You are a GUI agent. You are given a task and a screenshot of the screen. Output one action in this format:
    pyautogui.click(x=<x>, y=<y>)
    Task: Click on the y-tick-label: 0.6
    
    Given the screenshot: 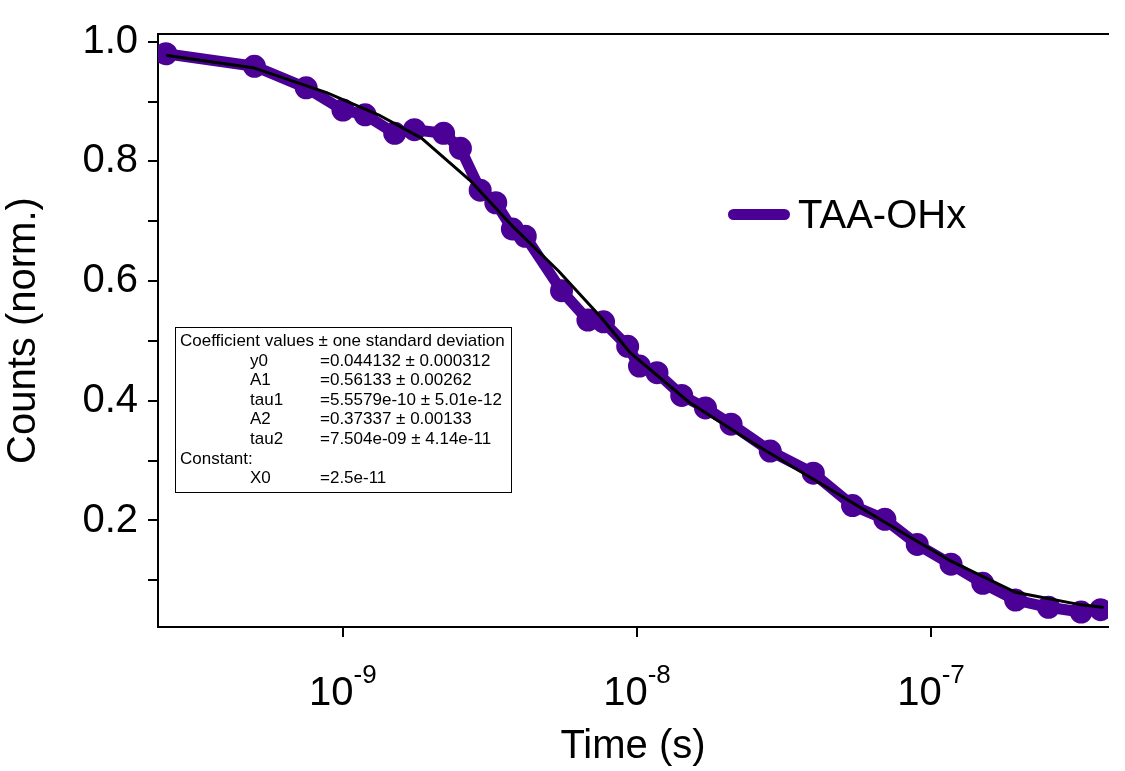 What is the action you would take?
    pyautogui.click(x=110, y=278)
    